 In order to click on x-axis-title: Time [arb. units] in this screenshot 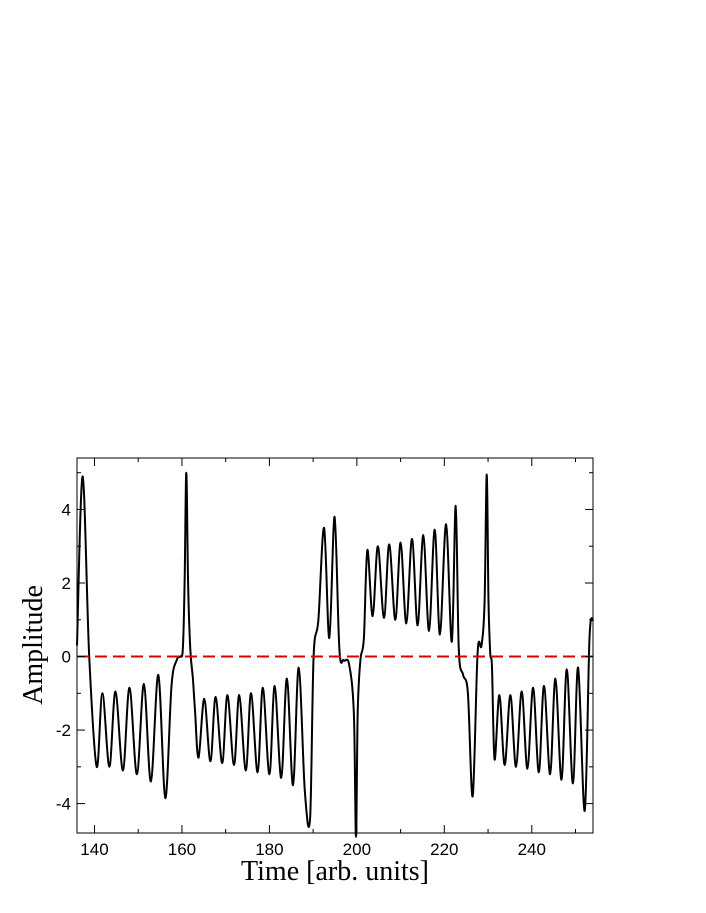, I will do `click(335, 871)`.